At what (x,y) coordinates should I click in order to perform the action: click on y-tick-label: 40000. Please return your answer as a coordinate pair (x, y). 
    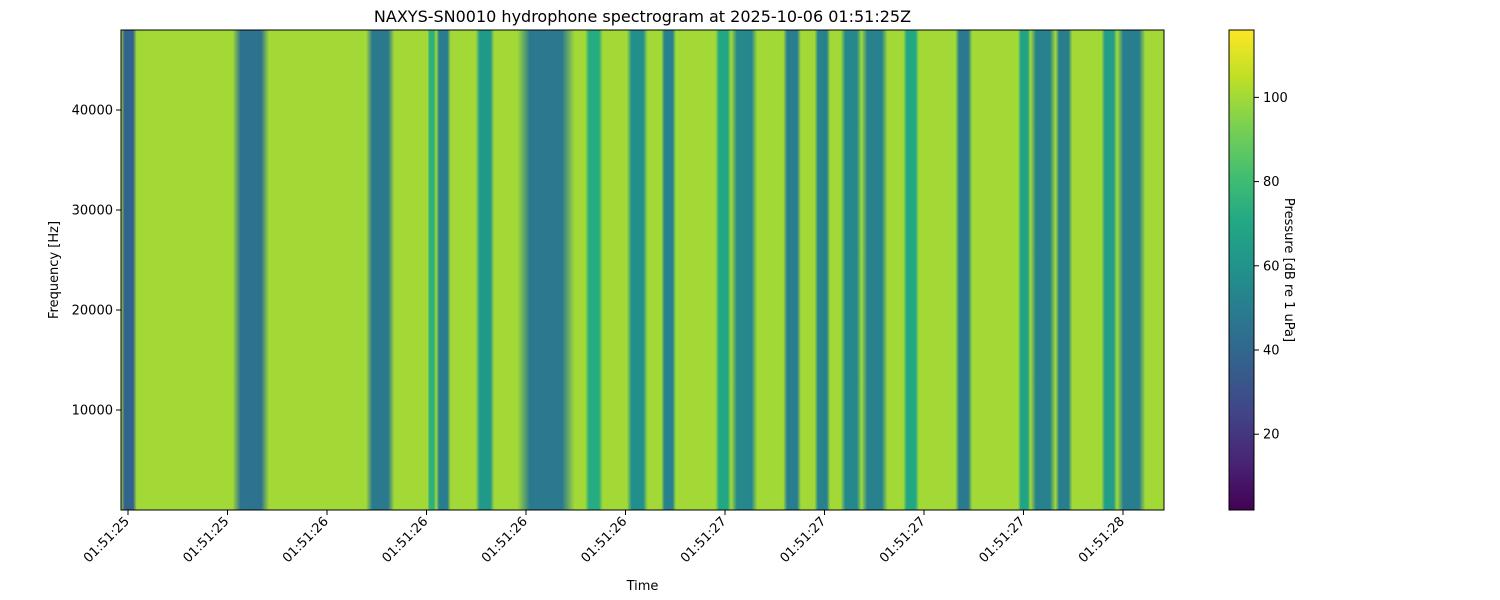
    Looking at the image, I should click on (92, 111).